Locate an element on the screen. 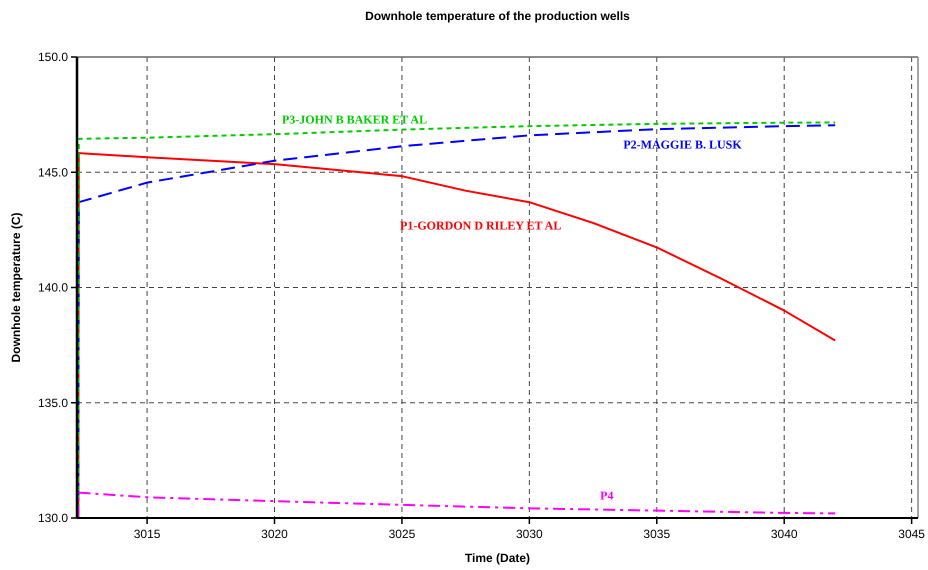 Image resolution: width=928 pixels, height=570 pixels. x-tick-label: 3040 is located at coordinates (784, 534).